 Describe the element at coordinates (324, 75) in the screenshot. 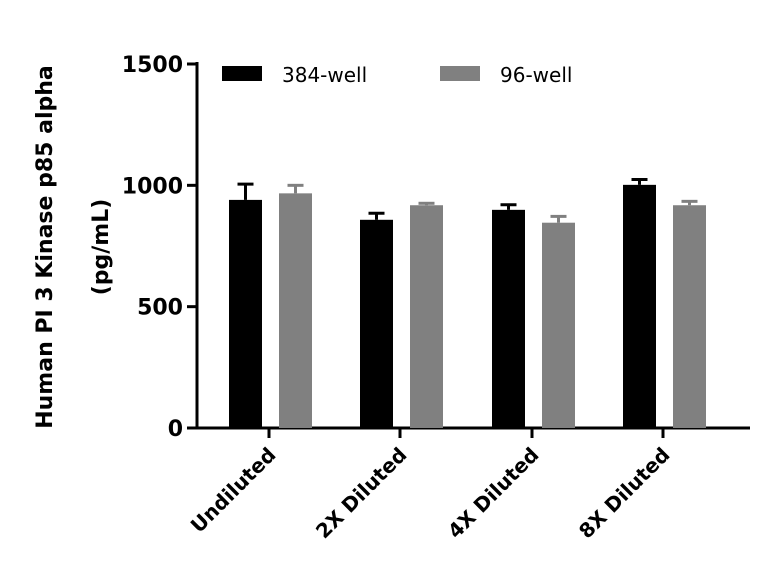

I see `legend-label: 384-well` at that location.